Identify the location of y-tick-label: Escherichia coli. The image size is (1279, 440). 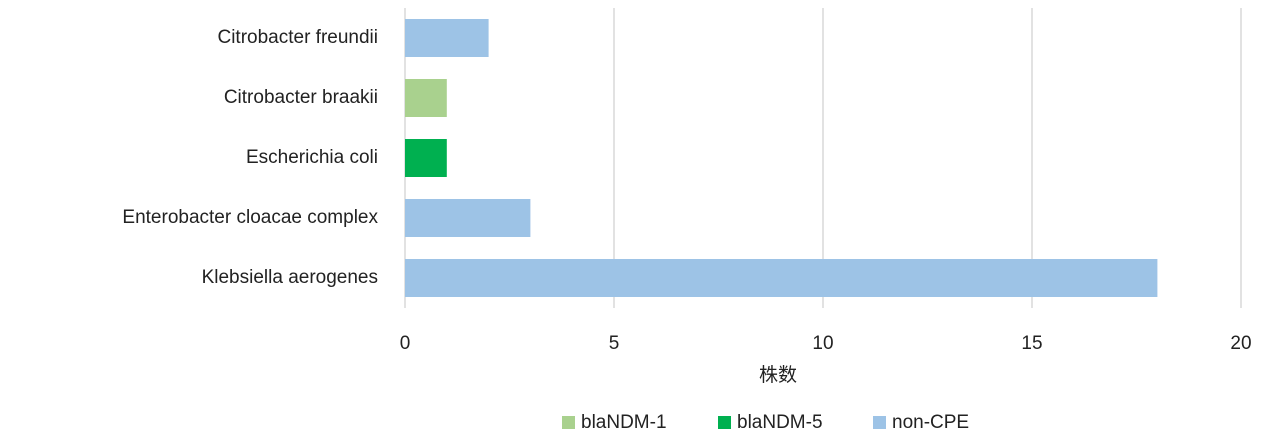
(312, 157).